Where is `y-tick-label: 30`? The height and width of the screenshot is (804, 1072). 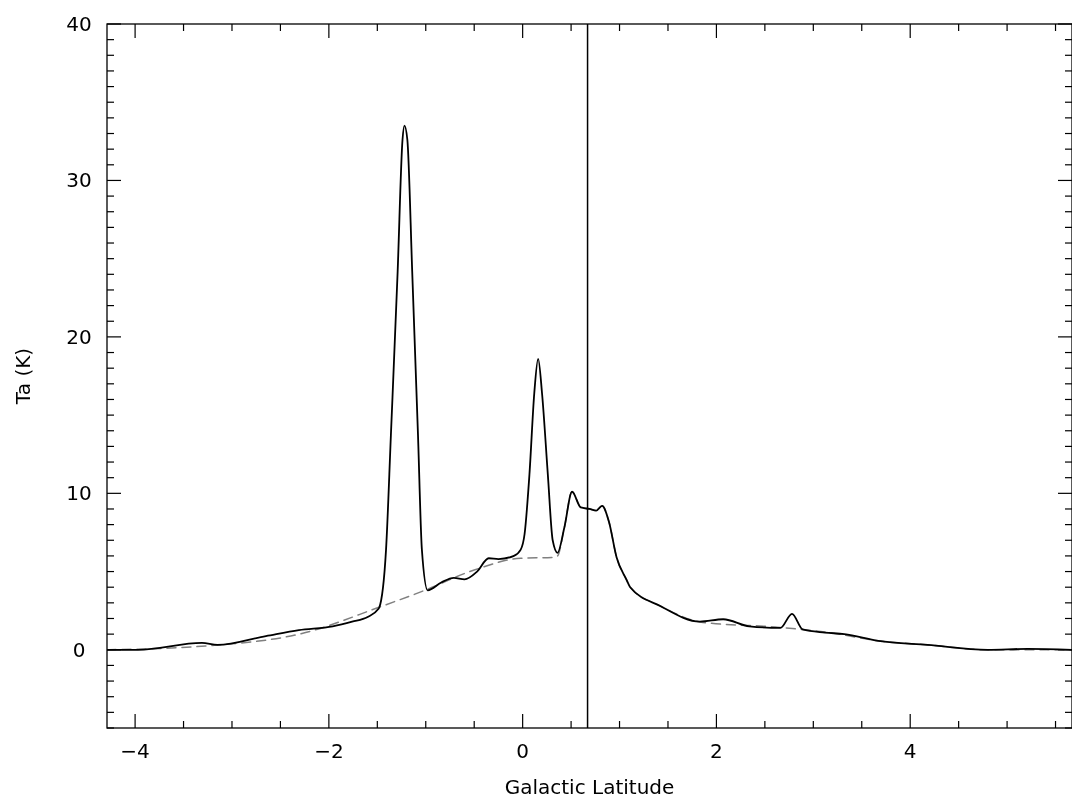
y-tick-label: 30 is located at coordinates (79, 180).